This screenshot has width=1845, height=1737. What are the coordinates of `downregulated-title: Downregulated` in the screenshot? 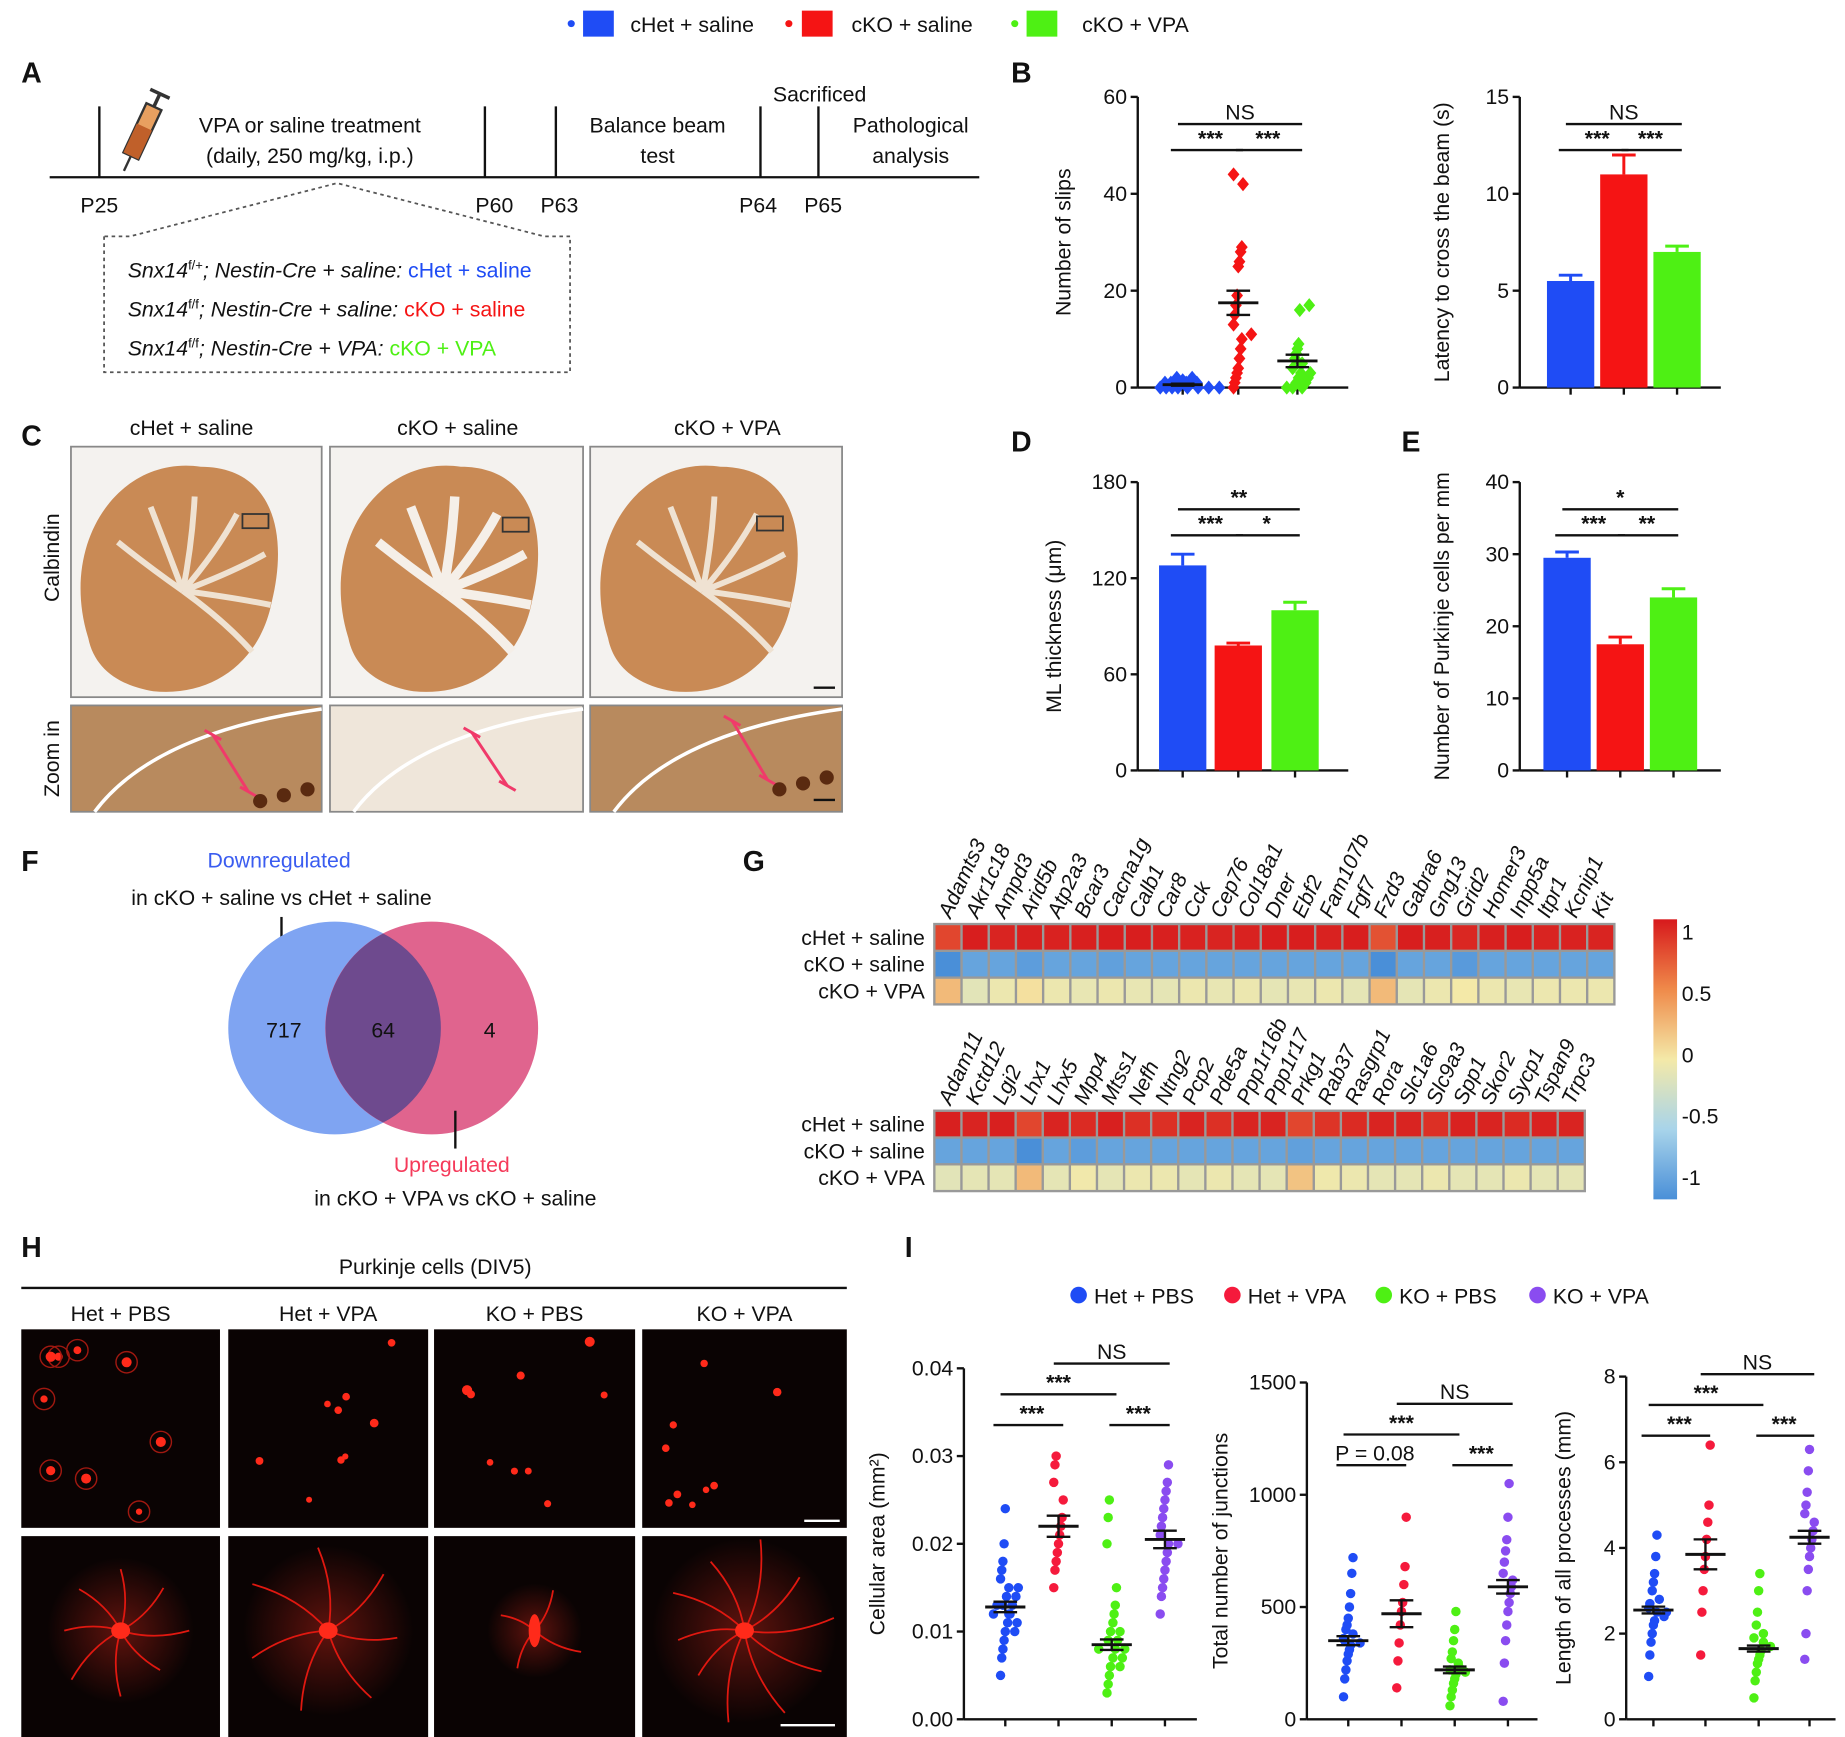 It's located at (279, 860).